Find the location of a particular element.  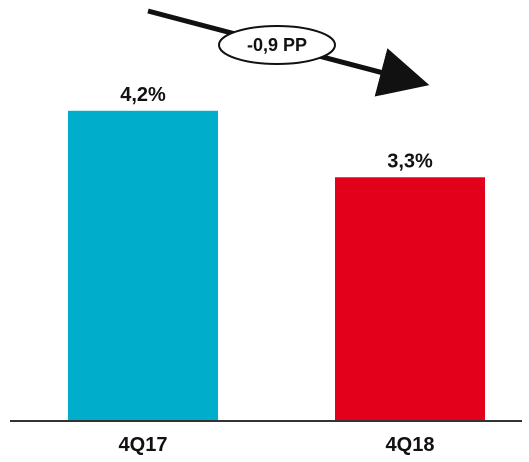

x-tick-label-4q18: 4Q18 is located at coordinates (410, 445).